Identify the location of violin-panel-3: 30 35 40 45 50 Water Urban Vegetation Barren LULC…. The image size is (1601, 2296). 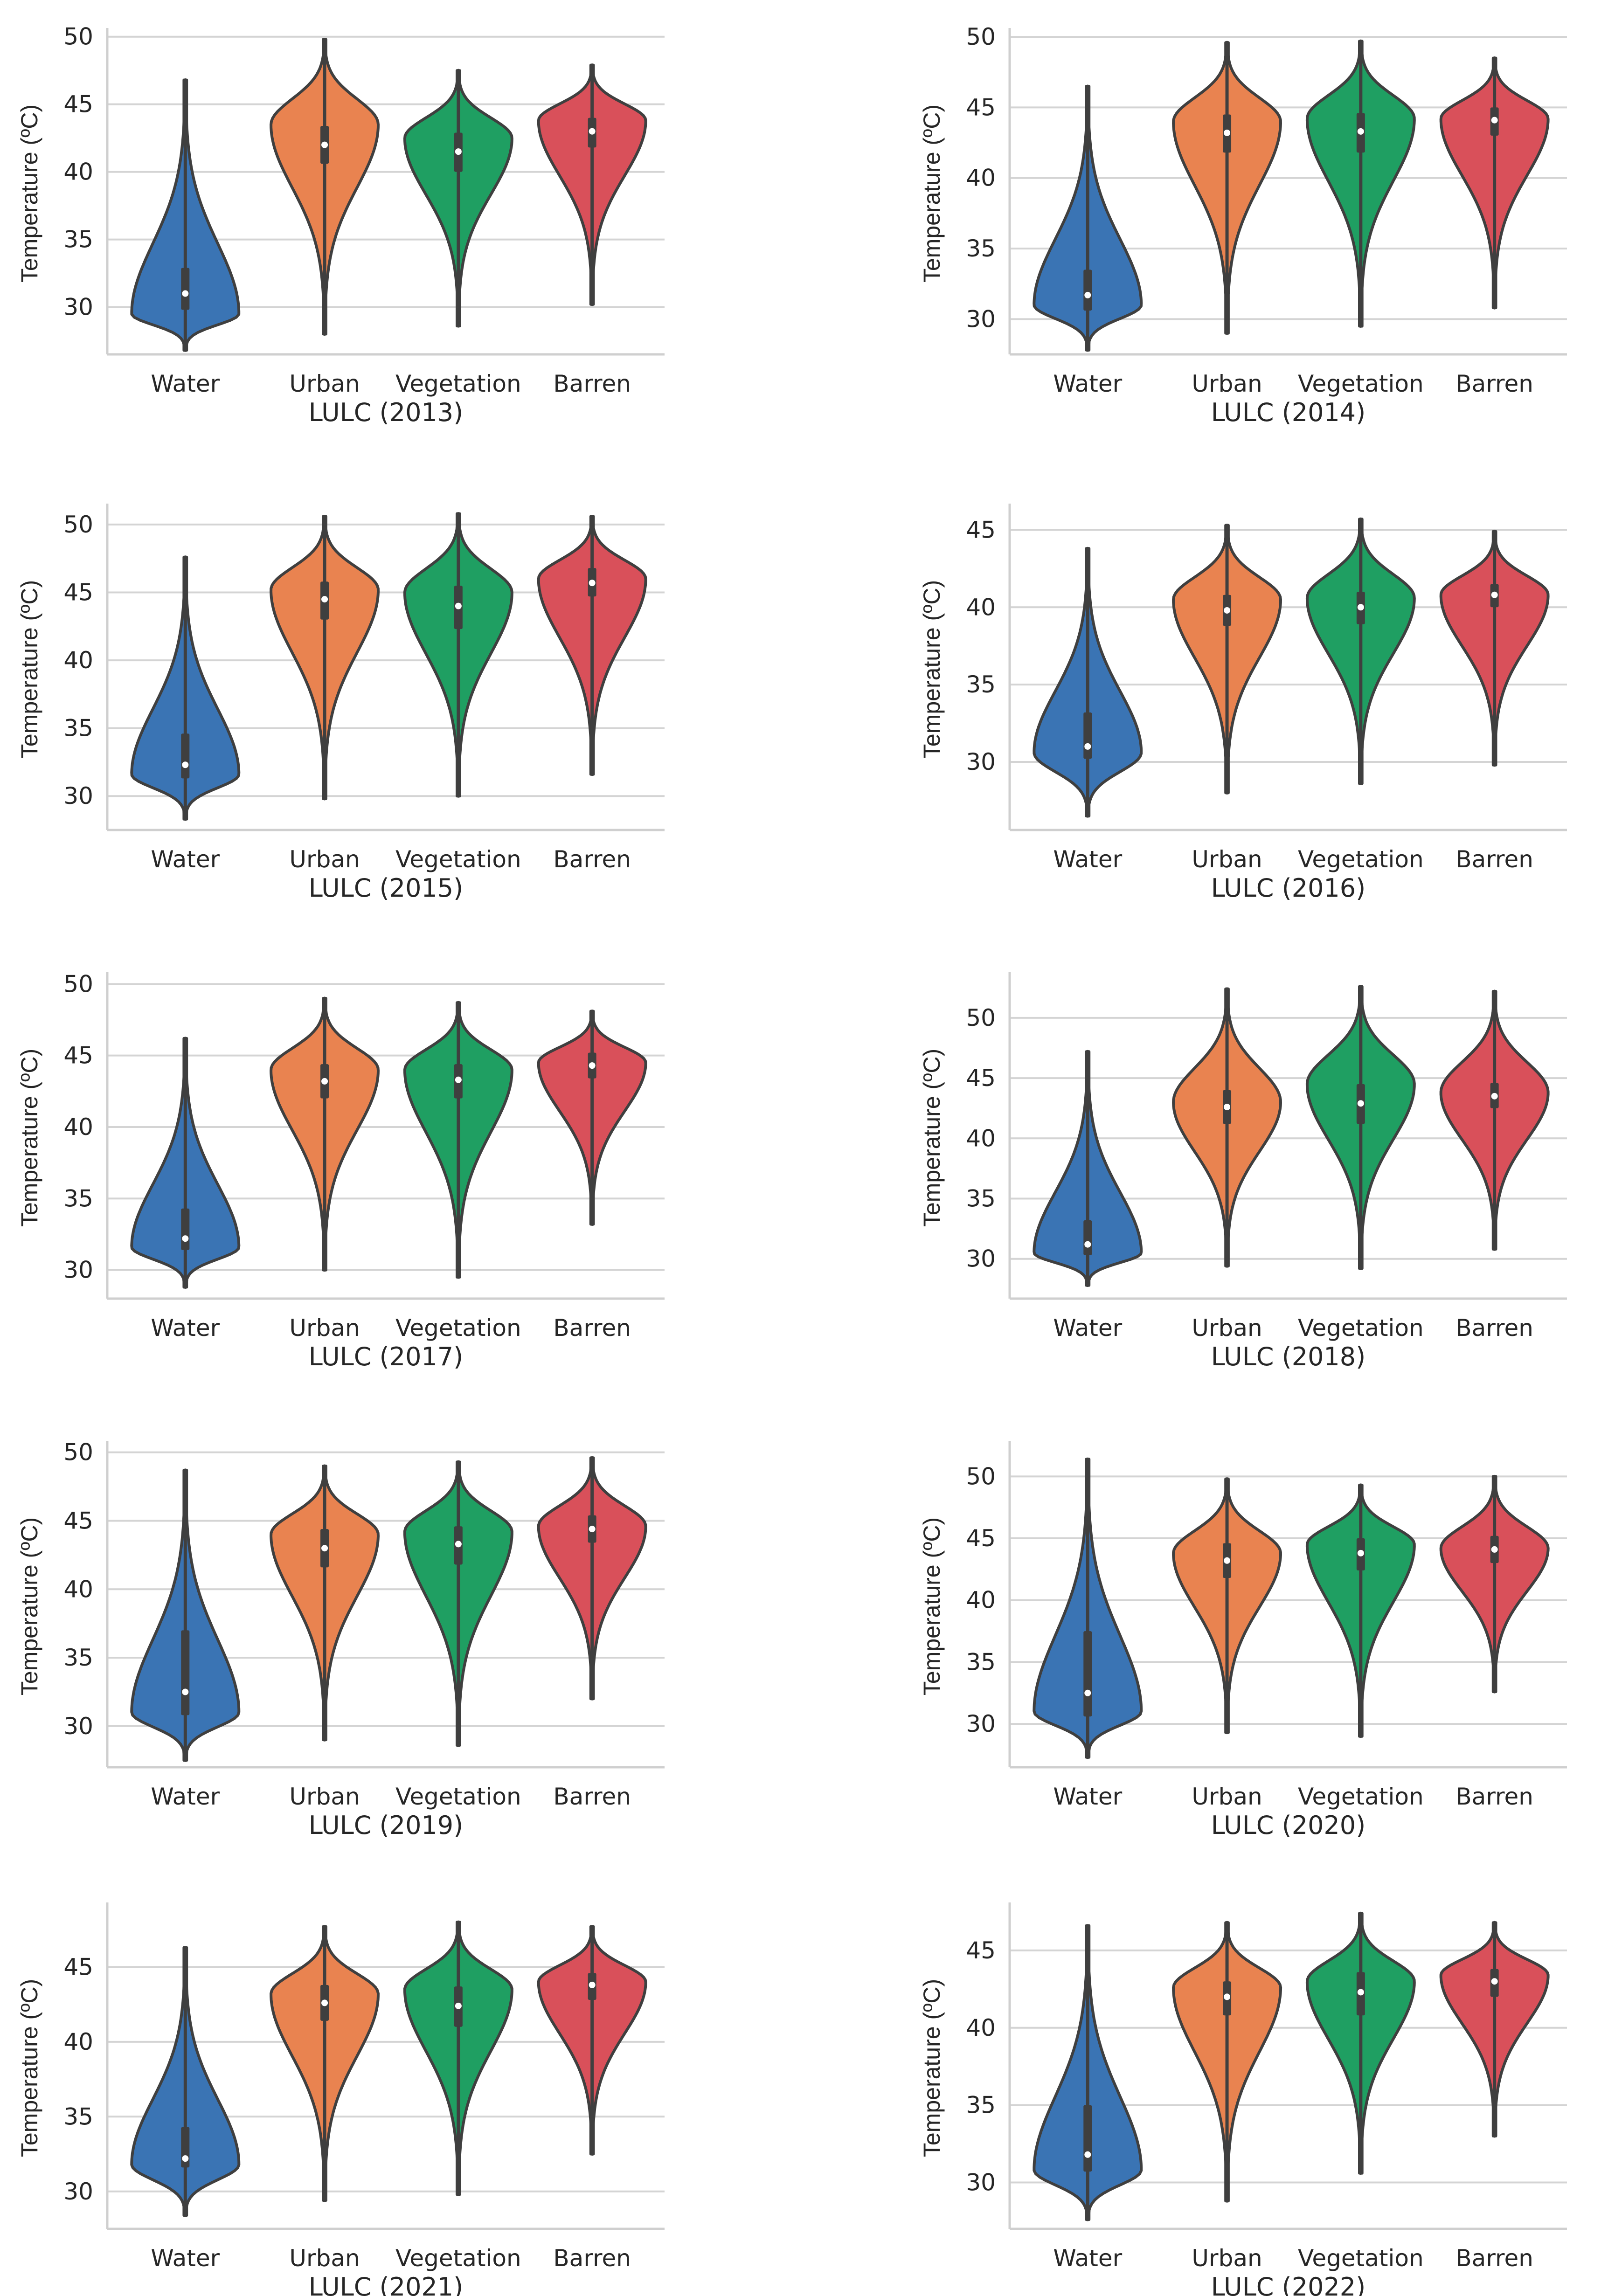
(340, 703).